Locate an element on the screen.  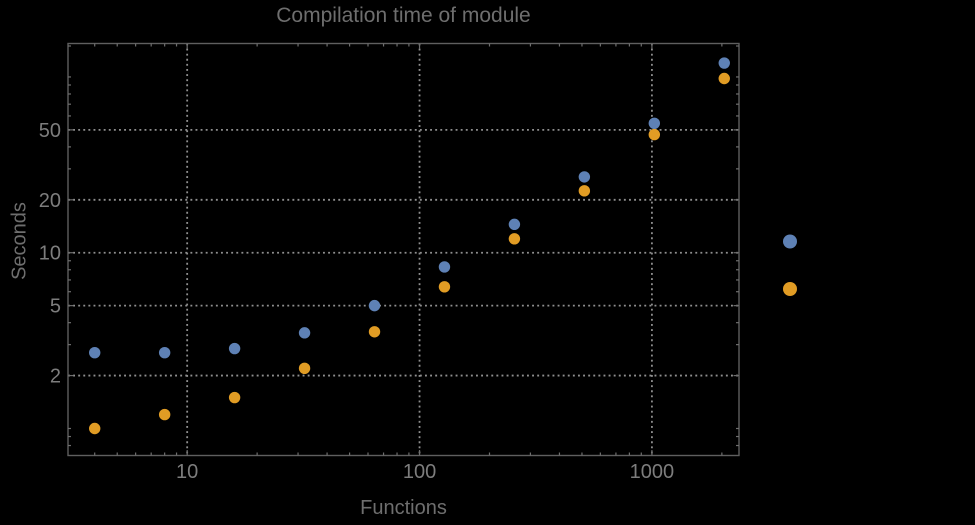
x-tick-label: 100 is located at coordinates (419, 472).